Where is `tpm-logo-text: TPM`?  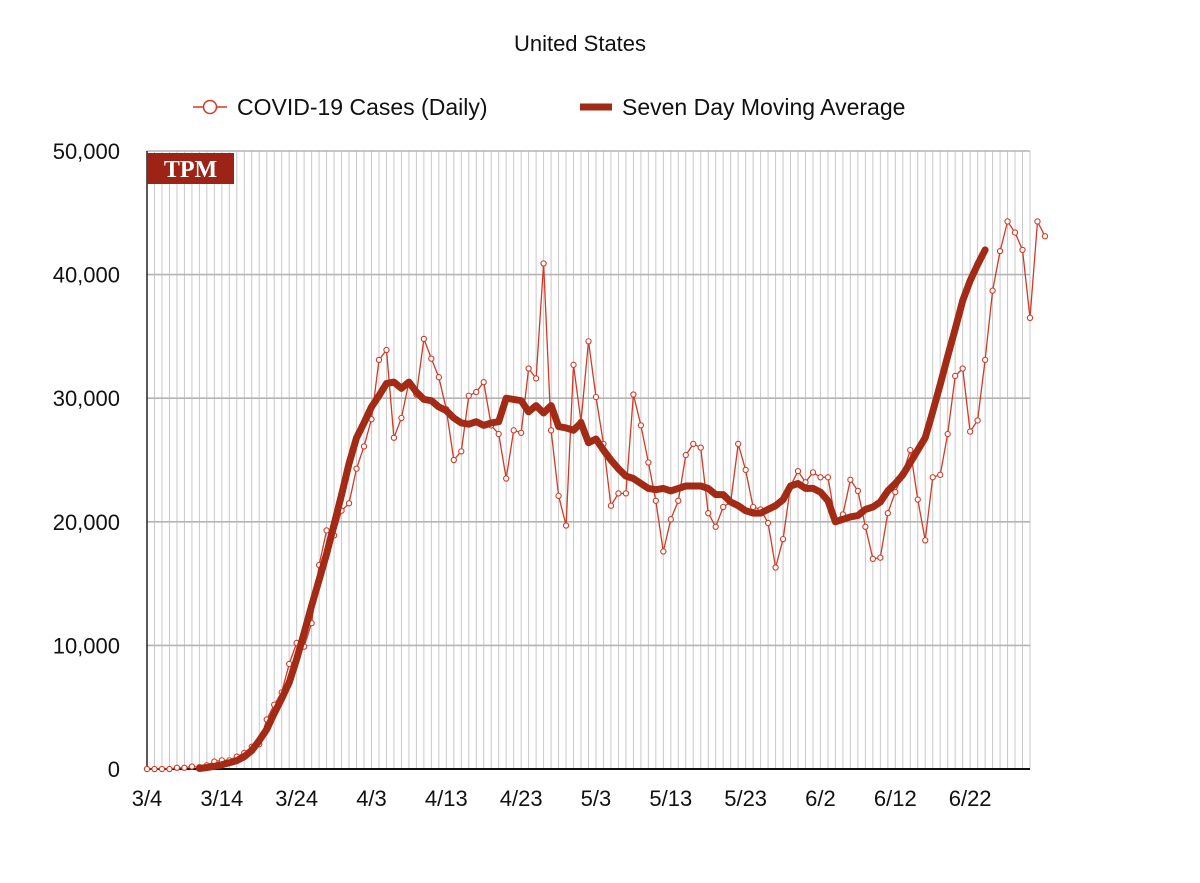
tpm-logo-text: TPM is located at coordinates (190, 170).